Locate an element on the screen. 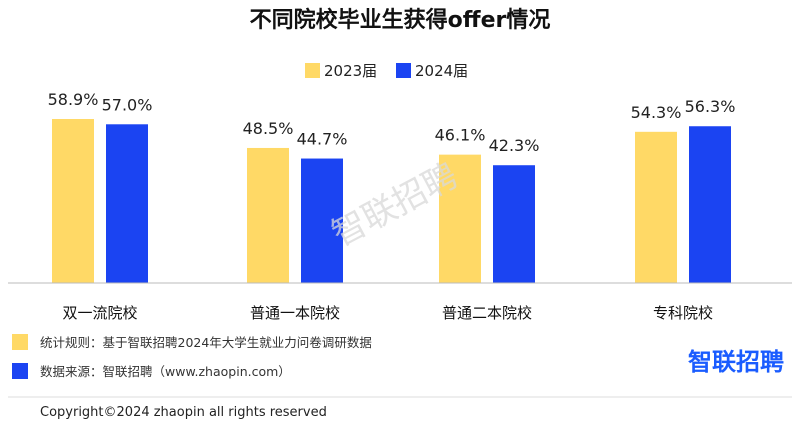 This screenshot has width=800, height=426. value-label-2024-0: 57.0% is located at coordinates (127, 104).